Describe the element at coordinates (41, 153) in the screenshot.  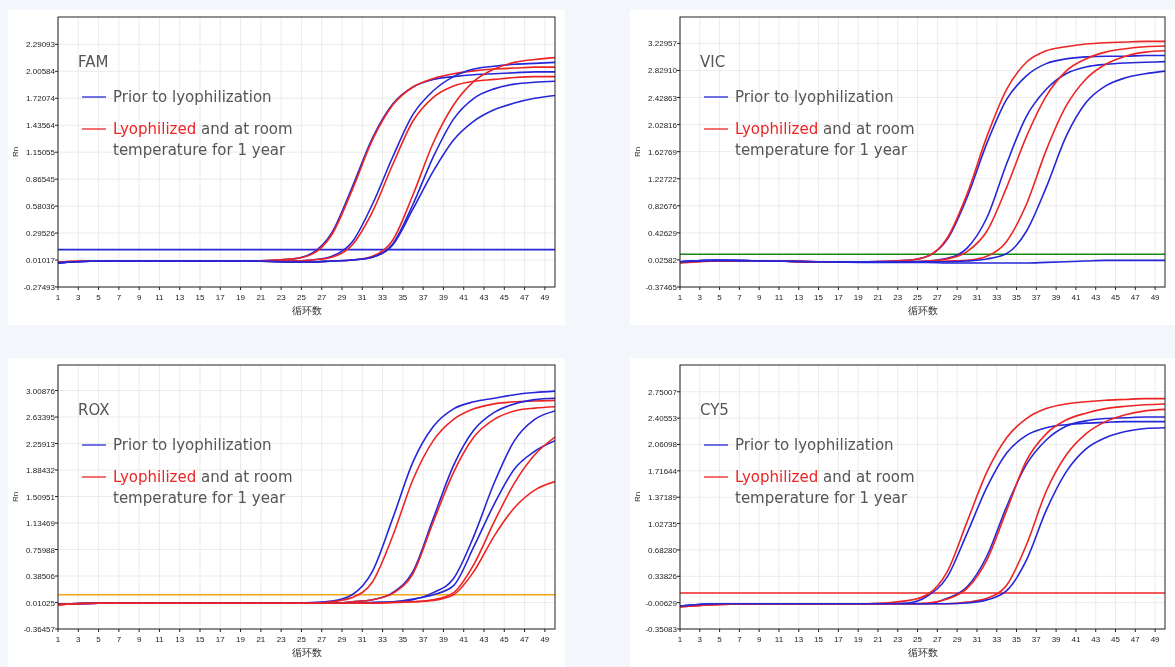
I see `y-tick-label: 1.15055` at that location.